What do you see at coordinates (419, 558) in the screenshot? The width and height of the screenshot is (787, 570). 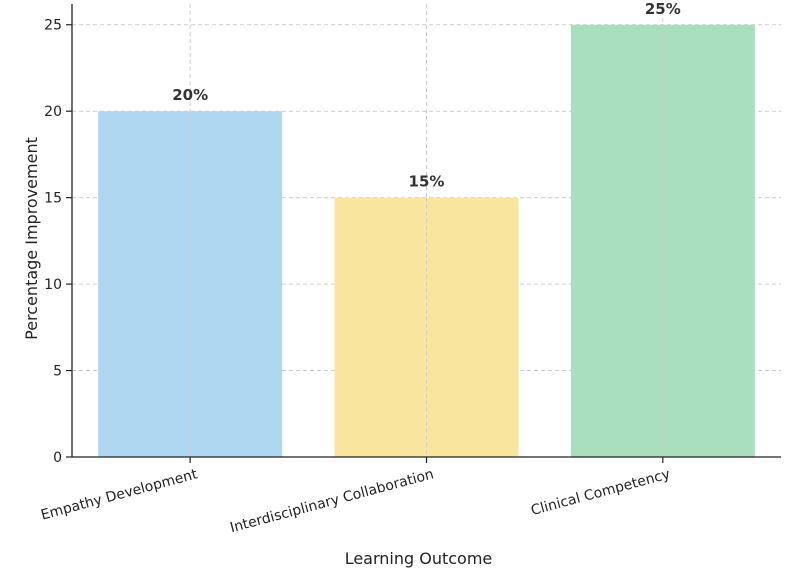 I see `x-axis-title: Learning Outcome` at bounding box center [419, 558].